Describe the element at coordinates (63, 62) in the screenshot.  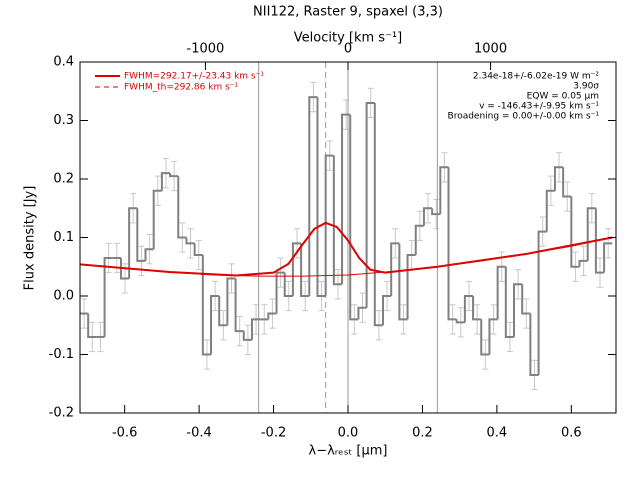
I see `y-tick-label: 0.4` at that location.